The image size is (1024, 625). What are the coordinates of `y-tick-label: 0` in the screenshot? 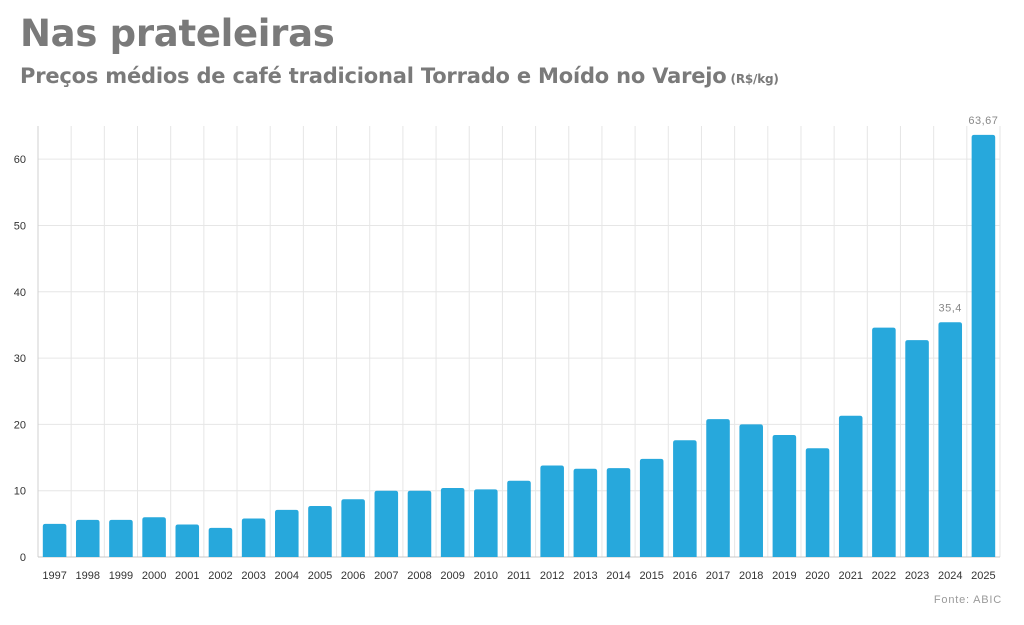 It's located at (23, 558).